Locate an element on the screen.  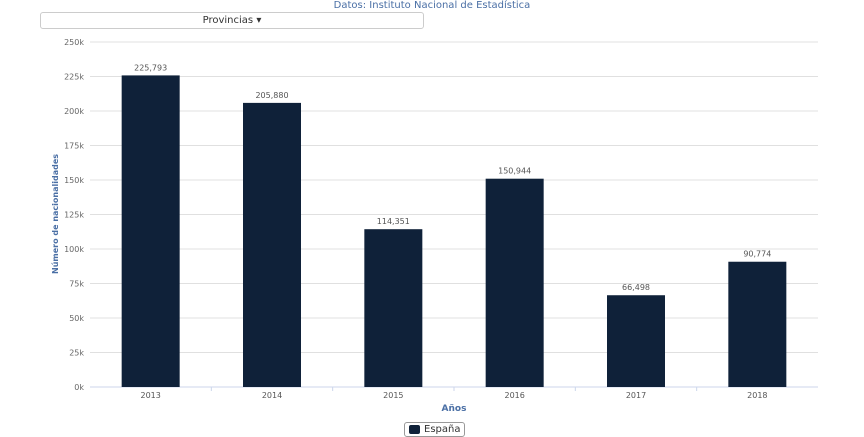
legend-item-espana: España is located at coordinates (435, 429).